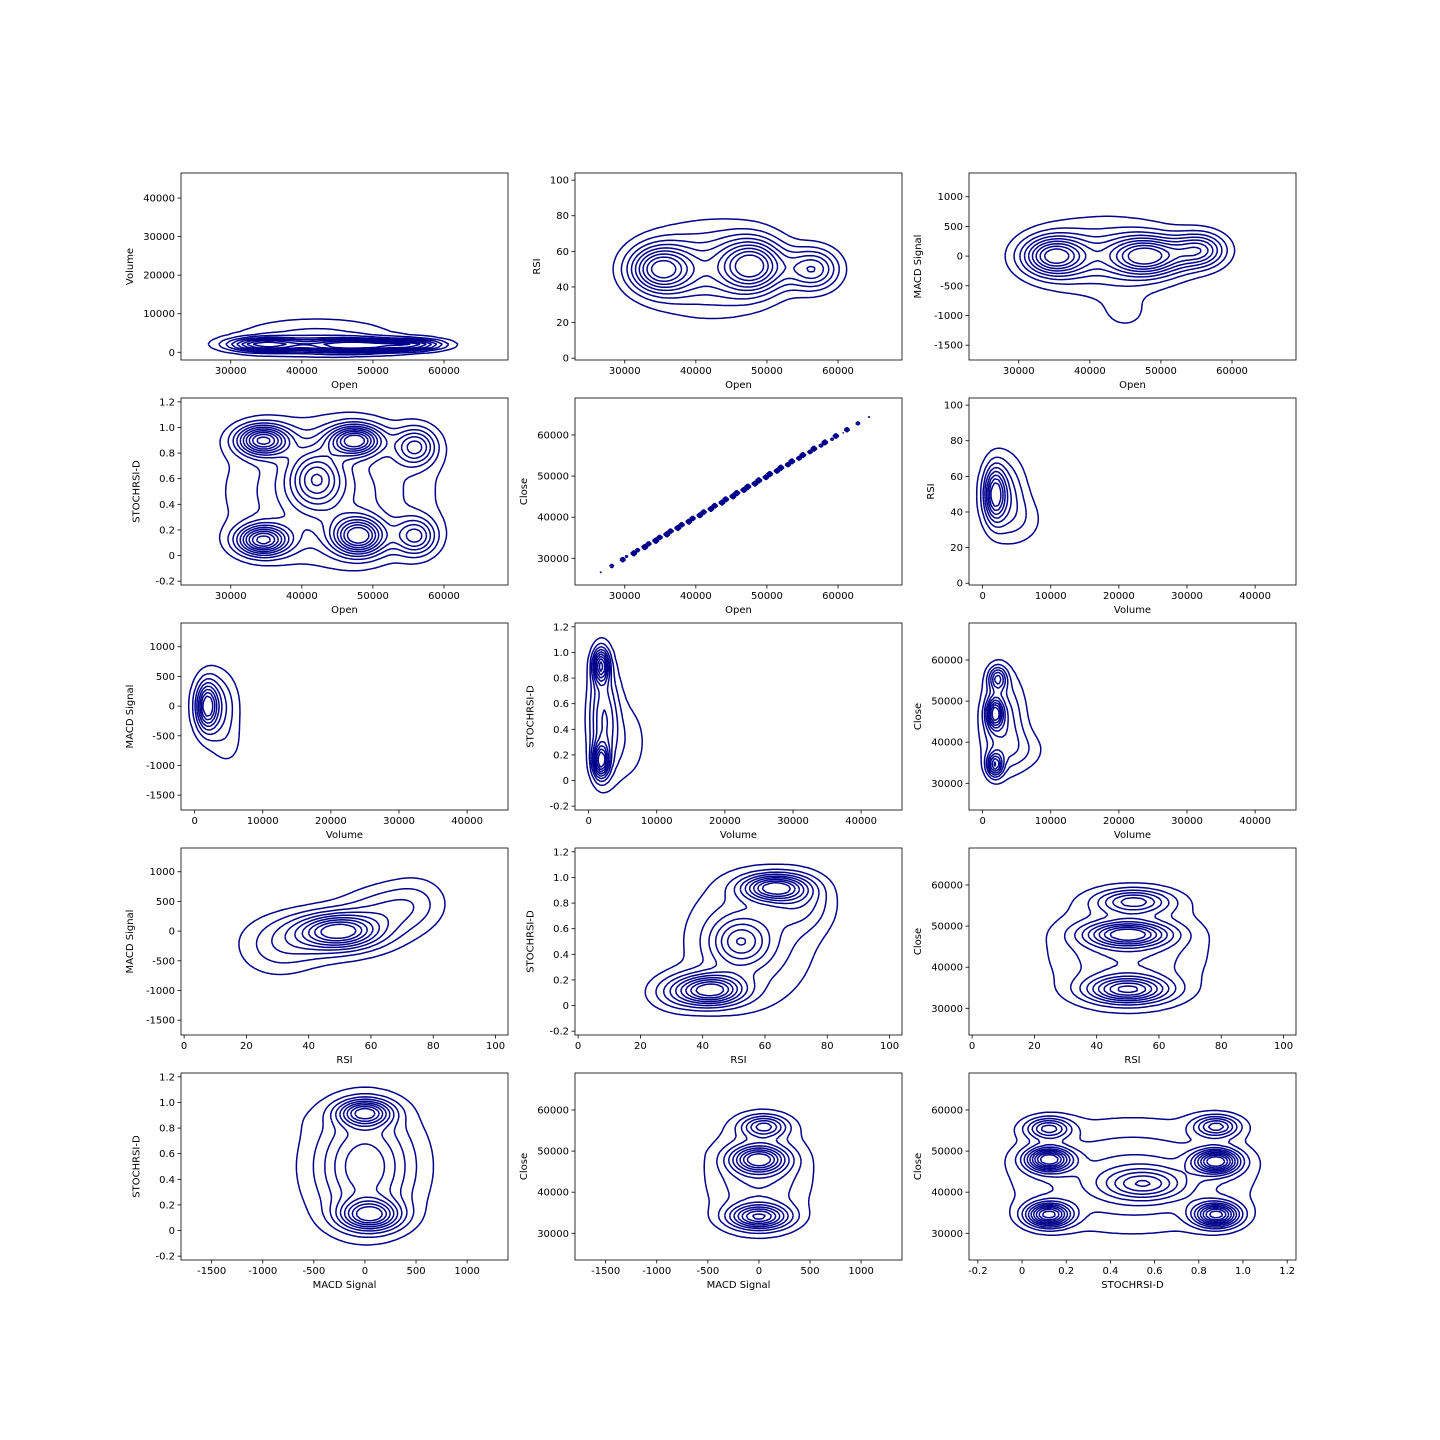 Image resolution: width=1440 pixels, height=1440 pixels. I want to click on y-tick-label: 0.8, so click(561, 904).